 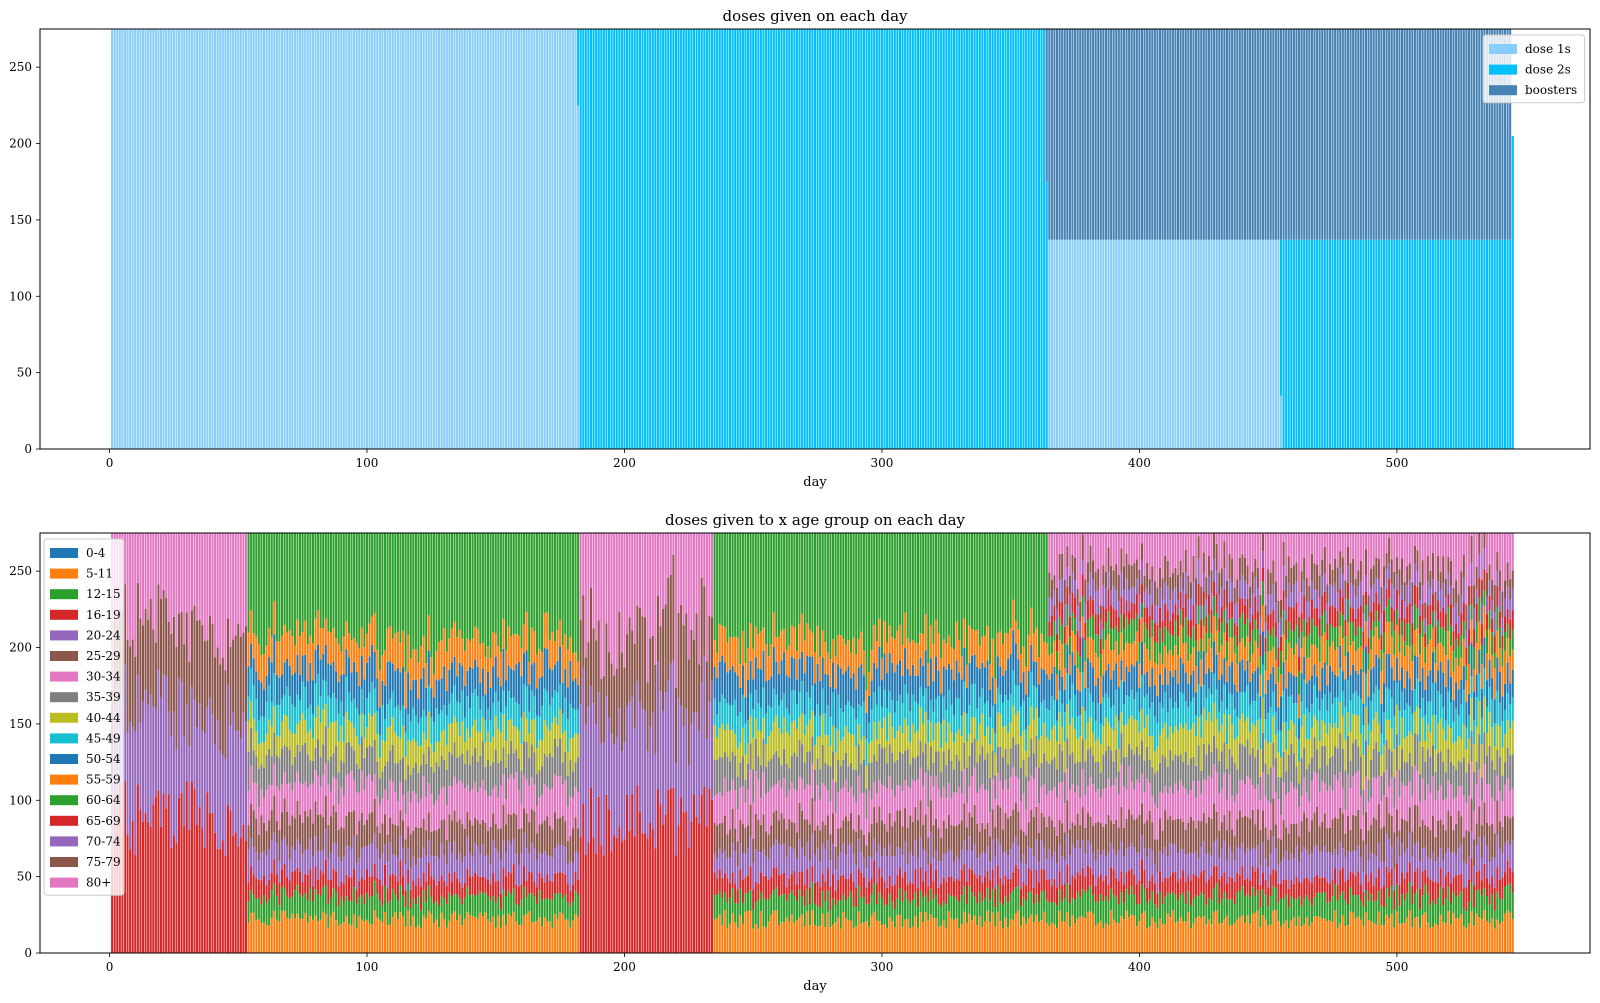 What do you see at coordinates (1062, 543) in the screenshot?
I see `bar-80plus` at bounding box center [1062, 543].